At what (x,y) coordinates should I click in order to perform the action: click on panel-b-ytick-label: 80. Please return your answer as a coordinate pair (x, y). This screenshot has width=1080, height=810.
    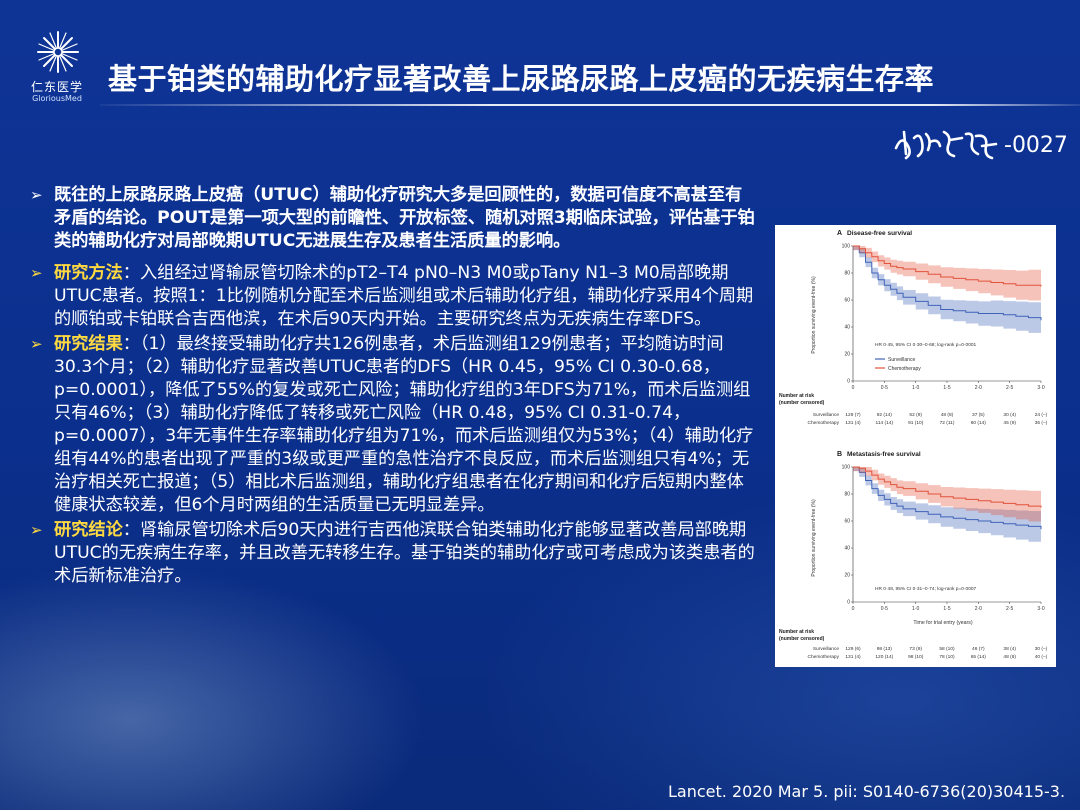
    Looking at the image, I should click on (847, 495).